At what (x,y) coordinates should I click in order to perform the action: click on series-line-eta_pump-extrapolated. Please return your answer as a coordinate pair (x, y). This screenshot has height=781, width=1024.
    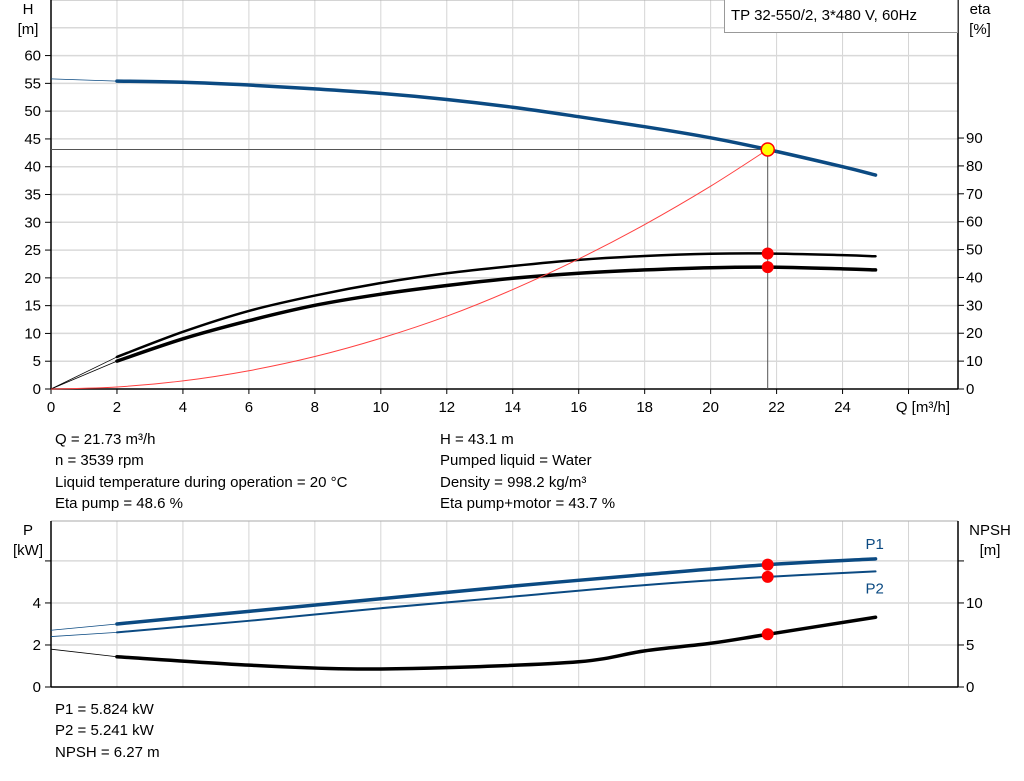
    Looking at the image, I should click on (84, 373).